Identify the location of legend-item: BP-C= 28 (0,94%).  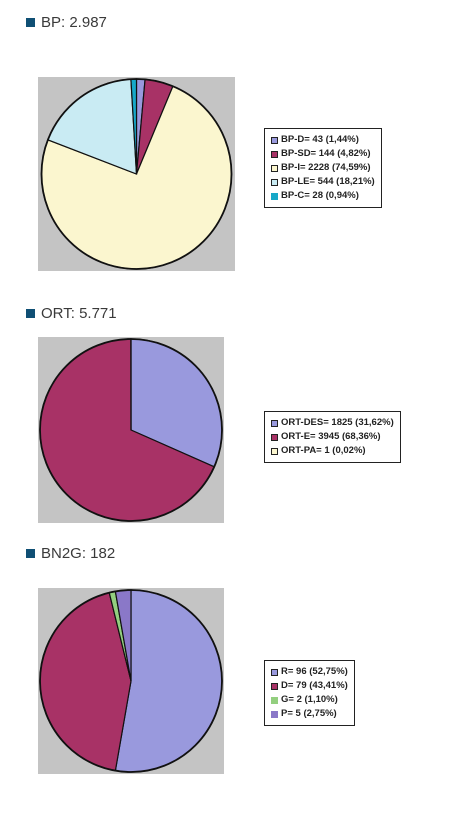
(323, 196).